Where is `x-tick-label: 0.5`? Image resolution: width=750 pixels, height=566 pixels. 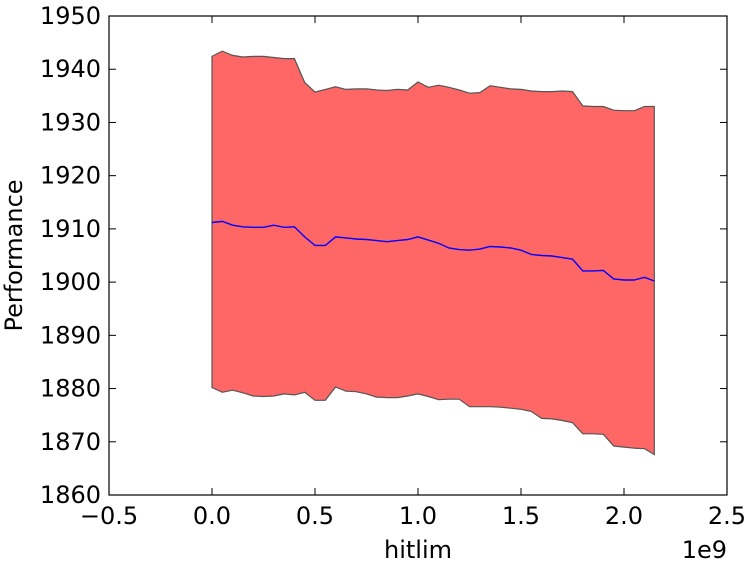
x-tick-label: 0.5 is located at coordinates (315, 516).